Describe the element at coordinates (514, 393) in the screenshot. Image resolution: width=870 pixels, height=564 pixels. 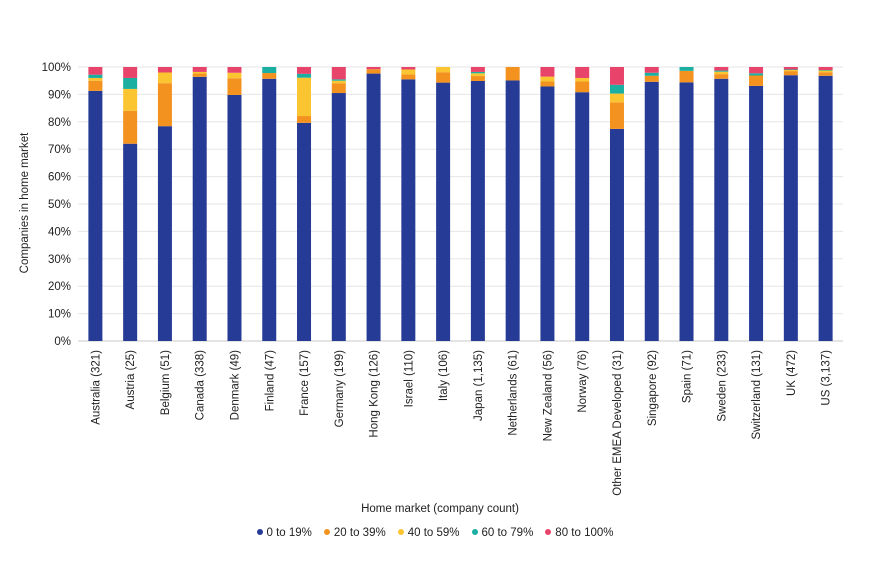
I see `x-tick-label: Netherlands (61)` at that location.